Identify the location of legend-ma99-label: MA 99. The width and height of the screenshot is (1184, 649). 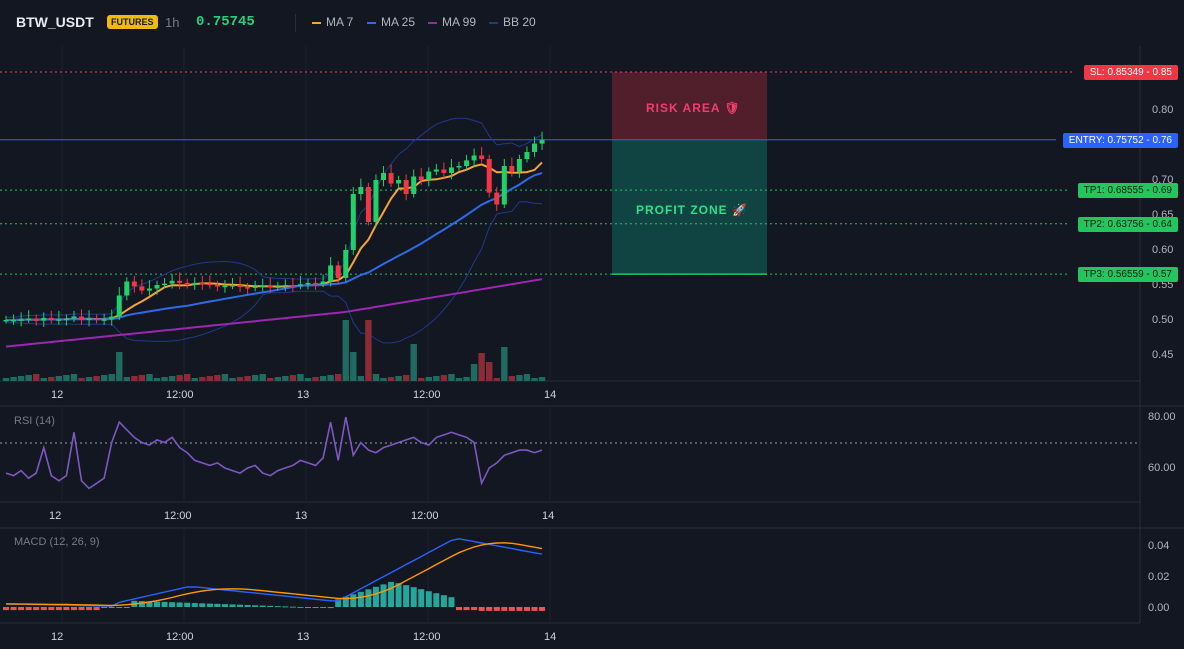
(459, 22).